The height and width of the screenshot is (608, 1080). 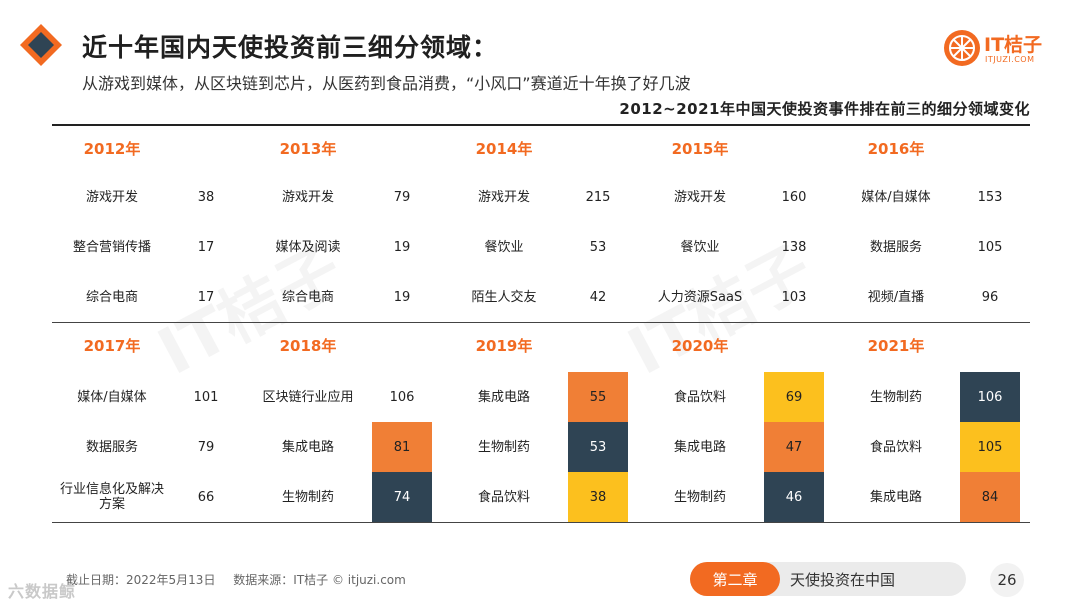 What do you see at coordinates (41, 45) in the screenshot?
I see `title-diamond-icon` at bounding box center [41, 45].